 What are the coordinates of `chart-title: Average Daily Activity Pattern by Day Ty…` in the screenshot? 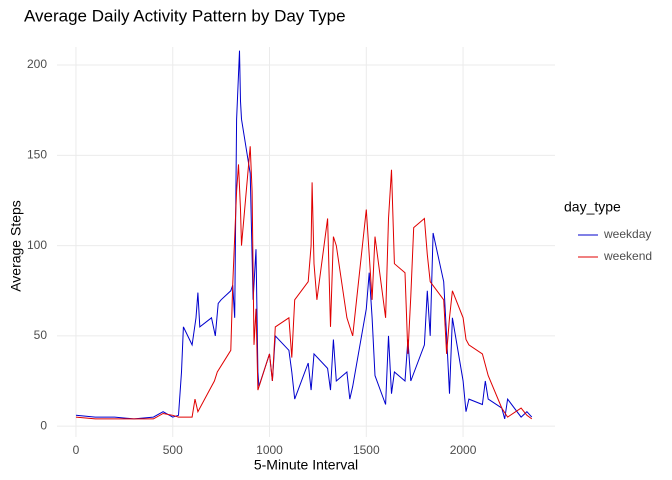 It's located at (185, 15).